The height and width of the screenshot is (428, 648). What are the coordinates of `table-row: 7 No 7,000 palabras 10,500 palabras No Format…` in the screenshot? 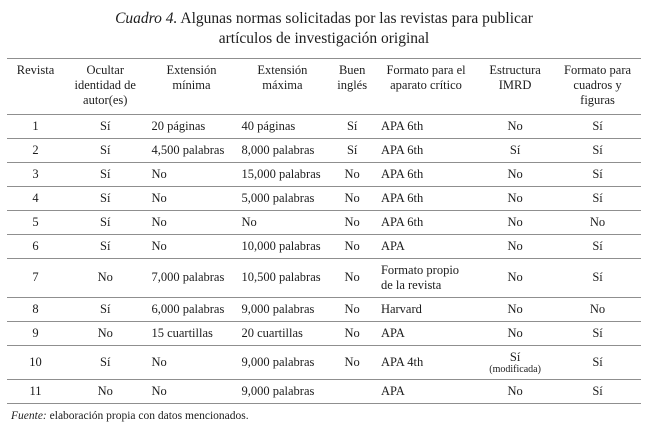 It's located at (324, 278).